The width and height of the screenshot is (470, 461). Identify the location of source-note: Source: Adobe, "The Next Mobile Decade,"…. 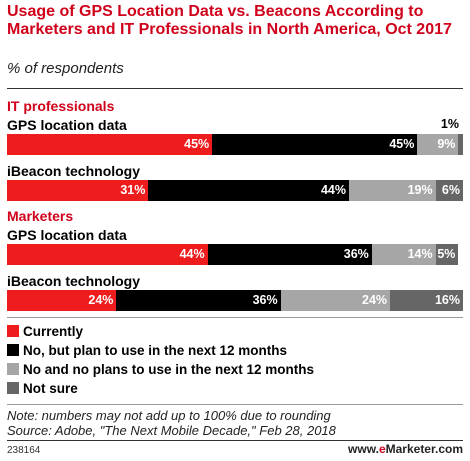
(171, 430).